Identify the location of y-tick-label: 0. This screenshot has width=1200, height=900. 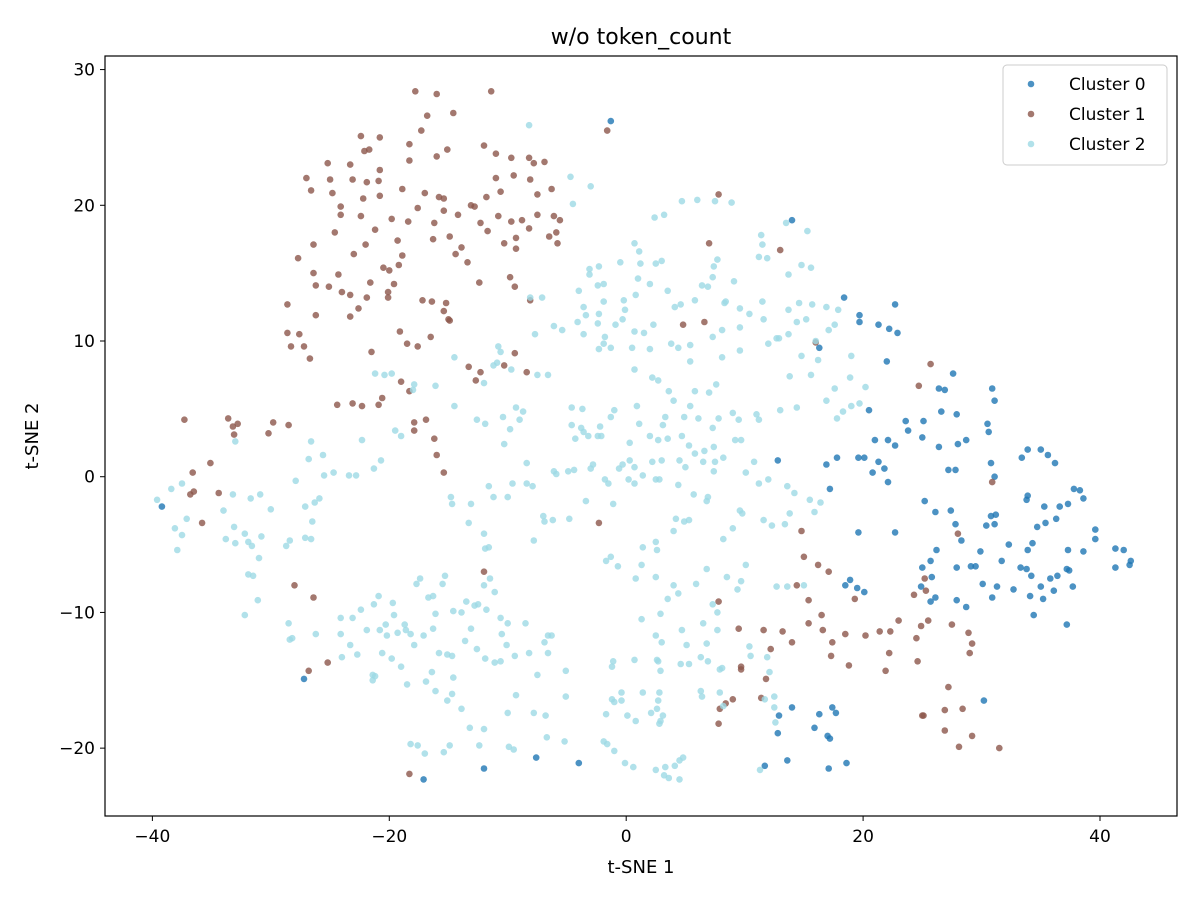
(89, 478).